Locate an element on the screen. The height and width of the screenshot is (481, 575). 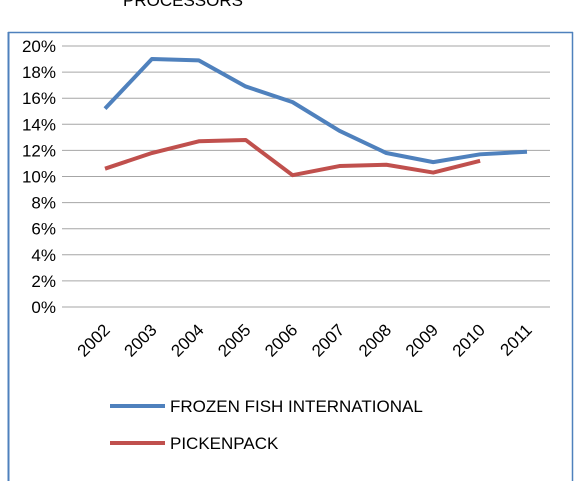
y-tick-label: 16% is located at coordinates (39, 98).